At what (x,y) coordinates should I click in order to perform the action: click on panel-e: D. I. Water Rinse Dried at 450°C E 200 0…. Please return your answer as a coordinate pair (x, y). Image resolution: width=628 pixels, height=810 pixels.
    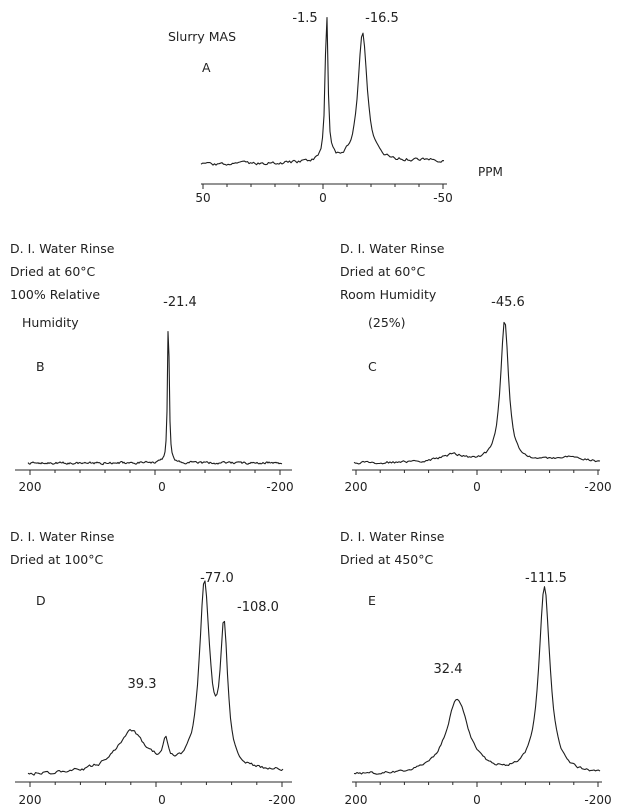
    Looking at the image, I should click on (476, 668).